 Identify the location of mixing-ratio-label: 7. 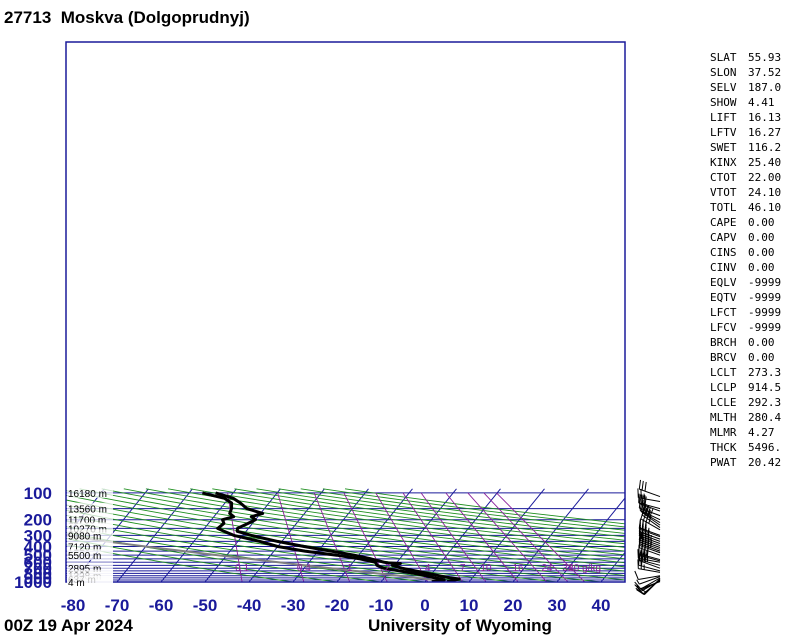
(463, 568).